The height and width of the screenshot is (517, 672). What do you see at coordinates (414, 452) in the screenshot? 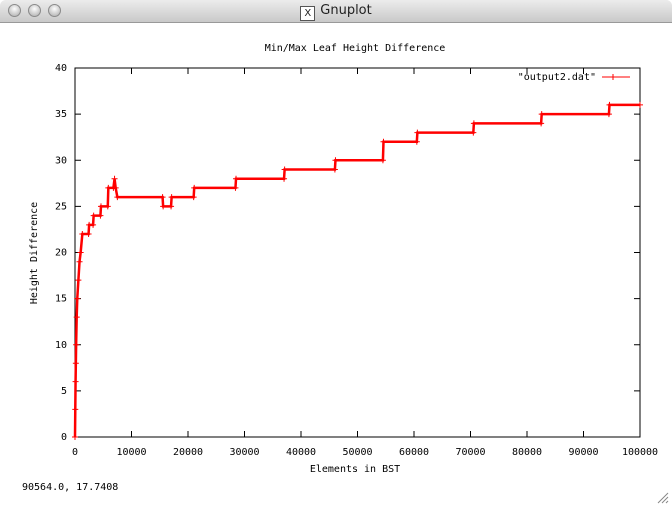
I see `x-tick-label: 60000` at bounding box center [414, 452].